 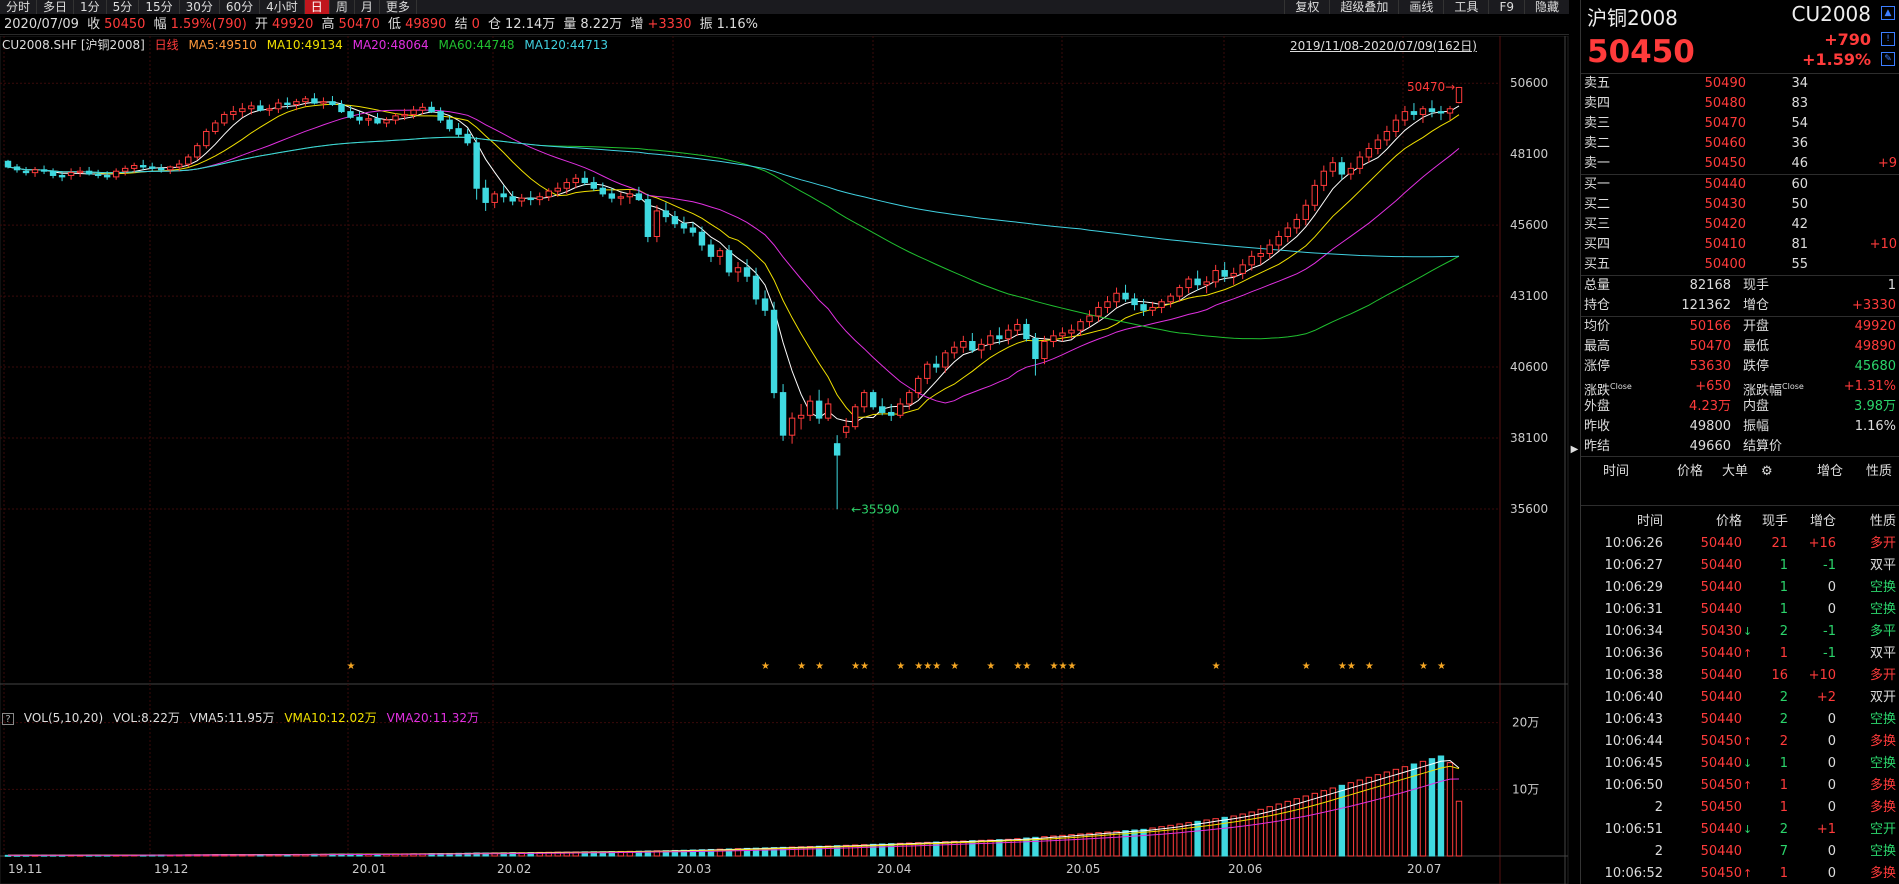 What do you see at coordinates (737, 24) in the screenshot?
I see `quote-amp: 1.16%` at bounding box center [737, 24].